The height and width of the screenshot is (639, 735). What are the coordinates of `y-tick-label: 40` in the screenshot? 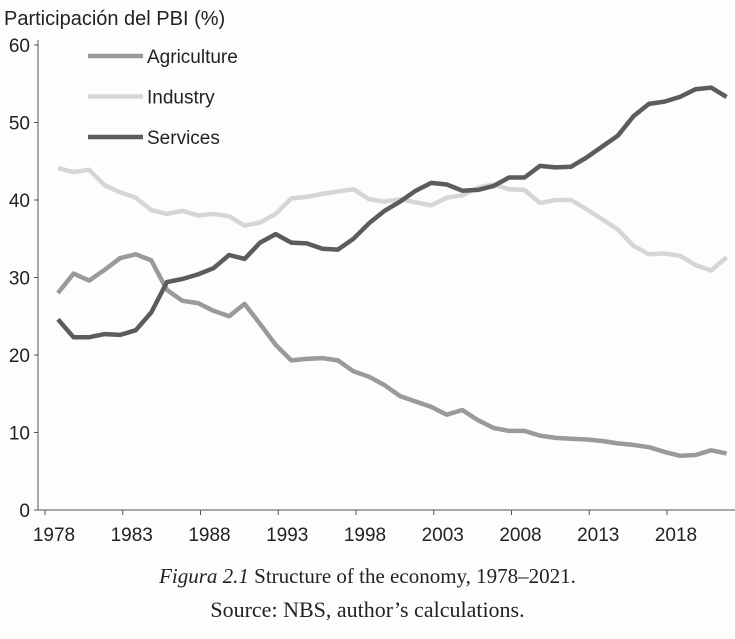 It's located at (19, 201).